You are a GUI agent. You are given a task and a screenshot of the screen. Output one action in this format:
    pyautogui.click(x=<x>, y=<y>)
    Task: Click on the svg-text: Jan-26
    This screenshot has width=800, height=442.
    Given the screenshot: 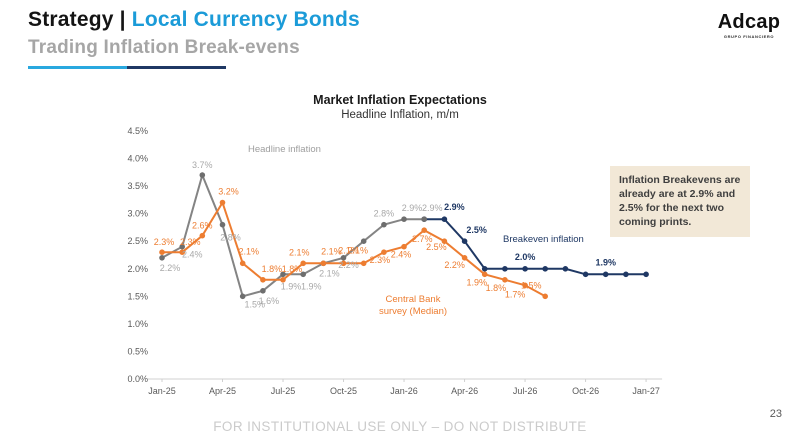 What is the action you would take?
    pyautogui.click(x=404, y=391)
    